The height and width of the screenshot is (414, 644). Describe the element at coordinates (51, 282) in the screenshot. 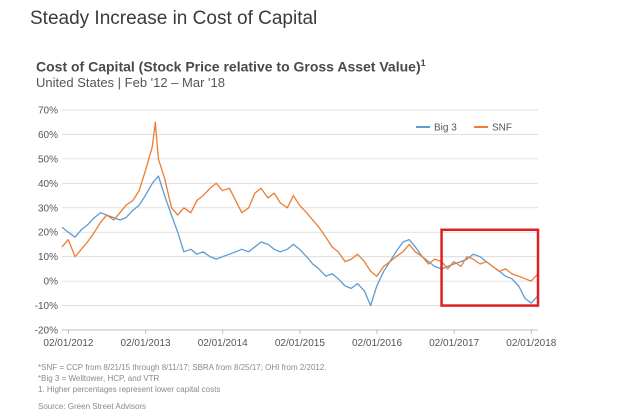

I see `y-tick-label: 0%` at that location.